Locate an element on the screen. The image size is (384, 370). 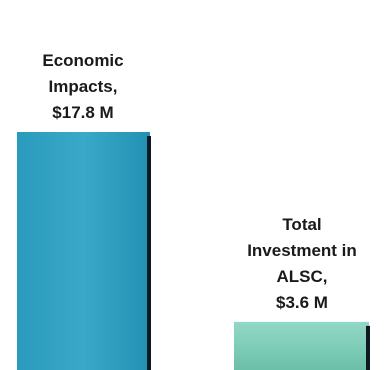
data-label-1-line-3: $17.8 M is located at coordinates (82, 112).